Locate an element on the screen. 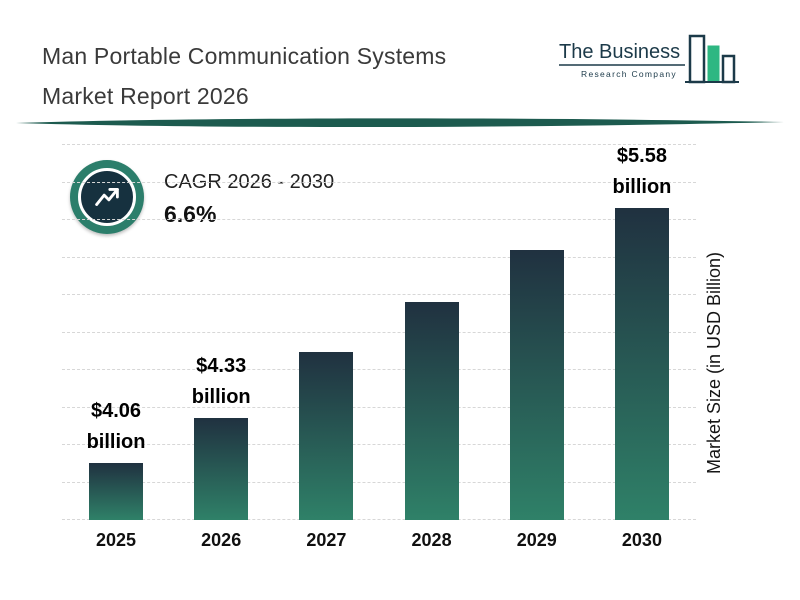  bar-slot-2030: $5.58 billion is located at coordinates (642, 330).